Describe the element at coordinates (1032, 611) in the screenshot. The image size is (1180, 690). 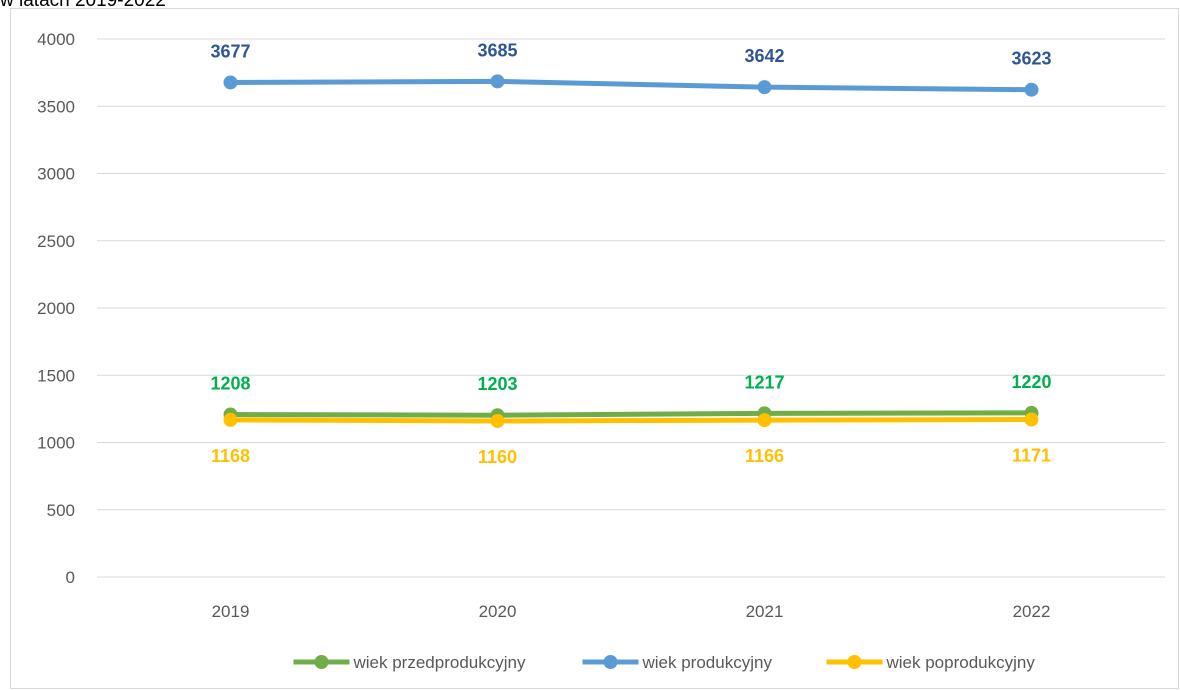
I see `x-tick-label: 2022` at that location.